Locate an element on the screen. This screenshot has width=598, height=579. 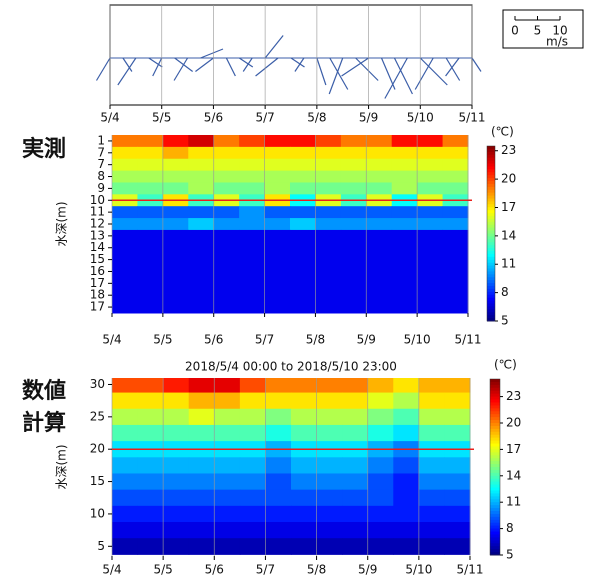
scale-unit: m/s is located at coordinates (557, 42).